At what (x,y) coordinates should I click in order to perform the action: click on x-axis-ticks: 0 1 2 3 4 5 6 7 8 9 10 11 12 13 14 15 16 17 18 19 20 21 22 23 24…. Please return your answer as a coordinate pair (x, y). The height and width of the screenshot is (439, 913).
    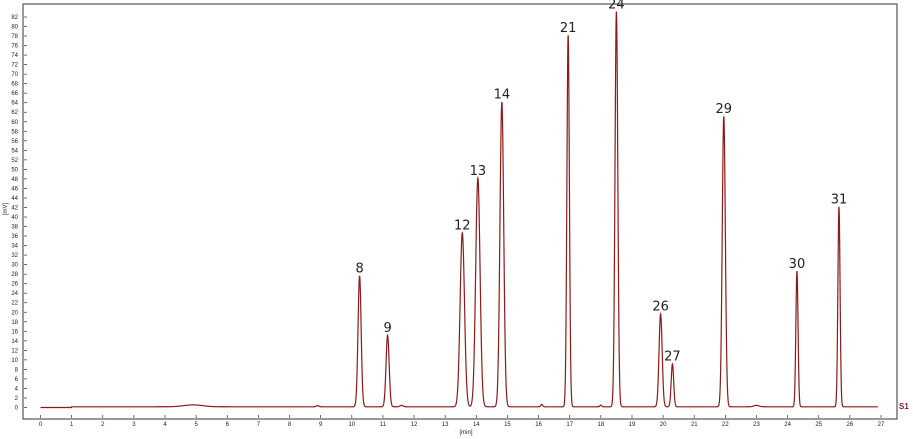
    Looking at the image, I should click on (462, 421).